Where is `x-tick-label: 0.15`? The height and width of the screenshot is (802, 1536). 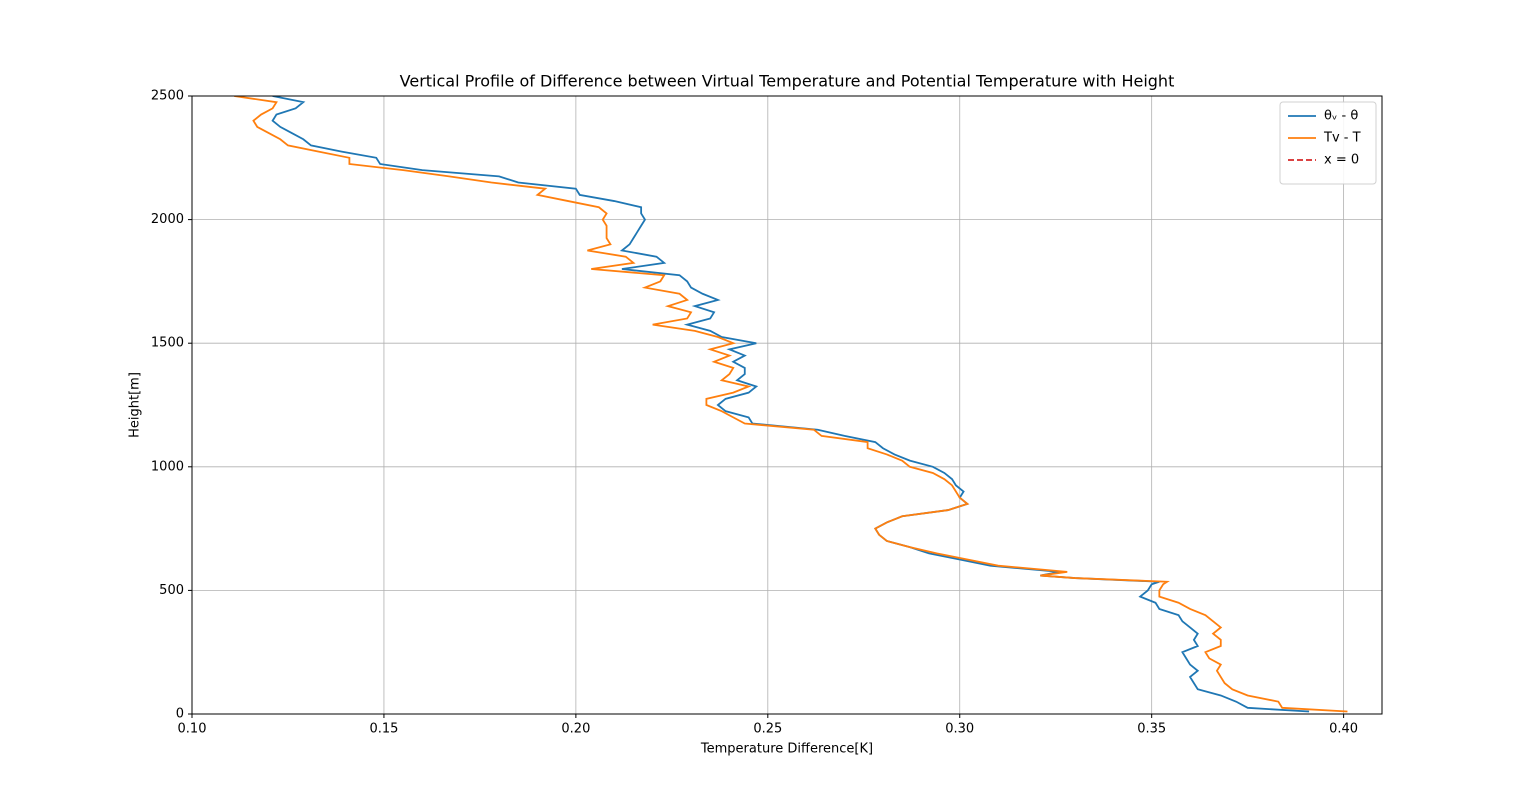
x-tick-label: 0.15 is located at coordinates (383, 729).